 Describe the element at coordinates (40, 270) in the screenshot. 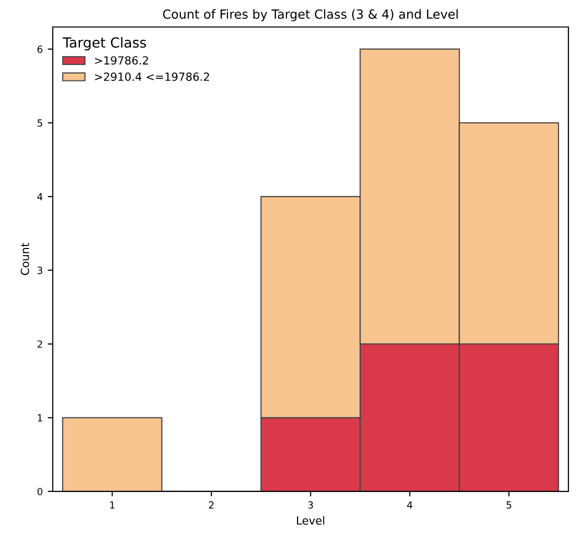

I see `y-tick-label: 3` at that location.